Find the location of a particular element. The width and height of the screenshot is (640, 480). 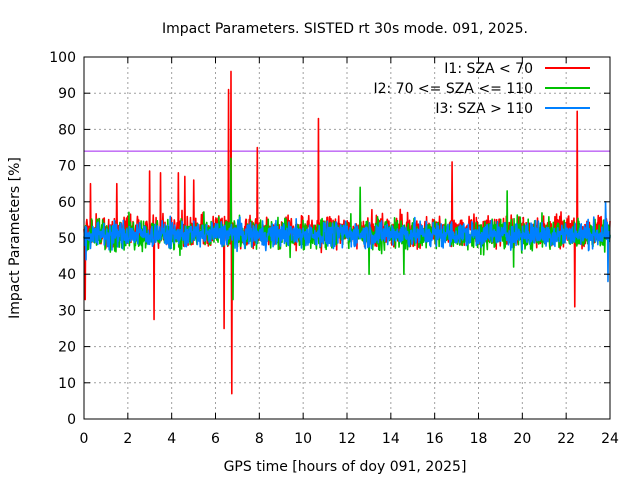

x-axis-label: GPS time [hours of doy 091, 2025] is located at coordinates (345, 467).